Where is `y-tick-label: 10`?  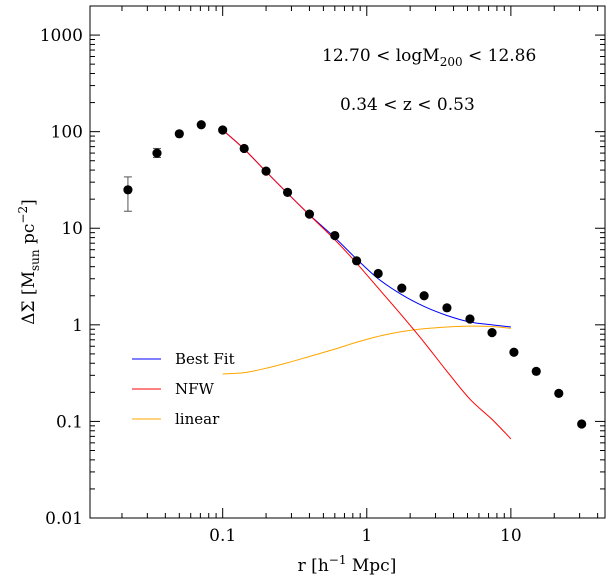 y-tick-label: 10 is located at coordinates (72, 229).